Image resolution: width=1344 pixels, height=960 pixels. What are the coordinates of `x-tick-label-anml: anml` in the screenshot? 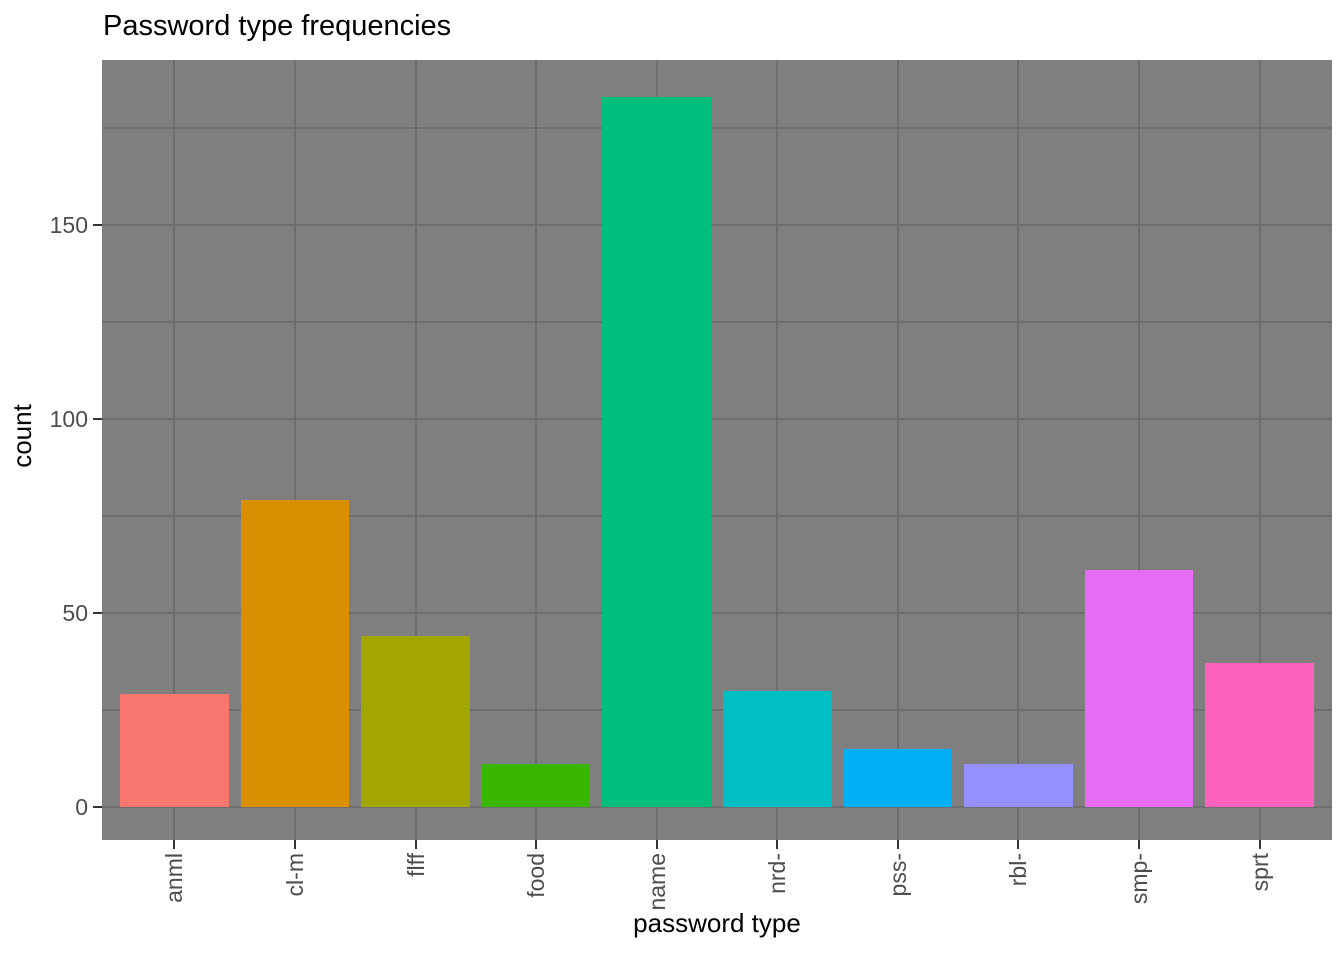 It's located at (174, 878).